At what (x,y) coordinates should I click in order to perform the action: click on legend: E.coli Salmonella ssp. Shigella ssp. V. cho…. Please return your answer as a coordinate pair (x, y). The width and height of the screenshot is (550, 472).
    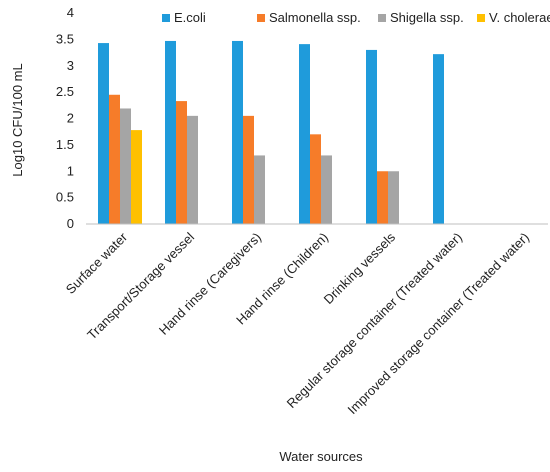
    Looking at the image, I should click on (356, 17).